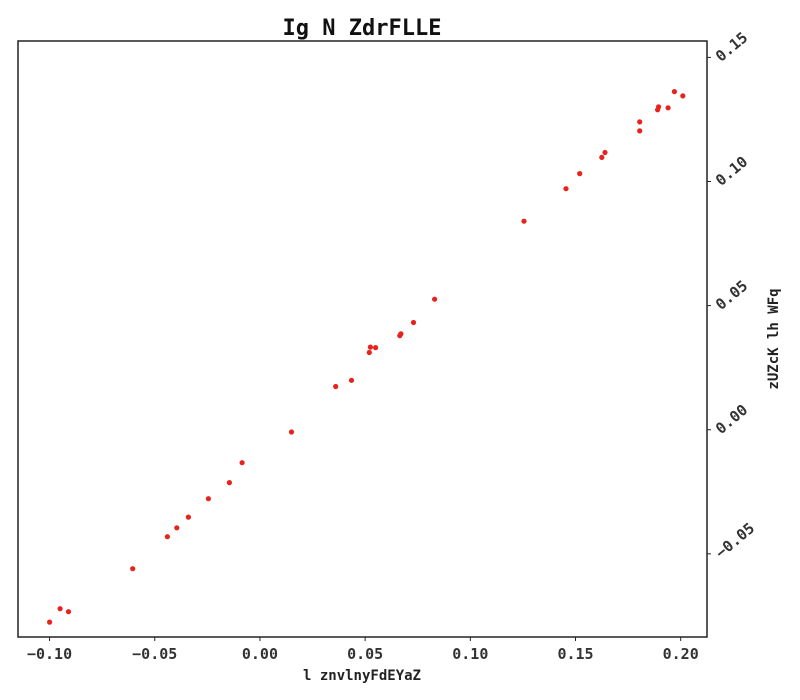 The image size is (800, 700). What do you see at coordinates (154, 654) in the screenshot?
I see `x-tick-label: −0.05` at bounding box center [154, 654].